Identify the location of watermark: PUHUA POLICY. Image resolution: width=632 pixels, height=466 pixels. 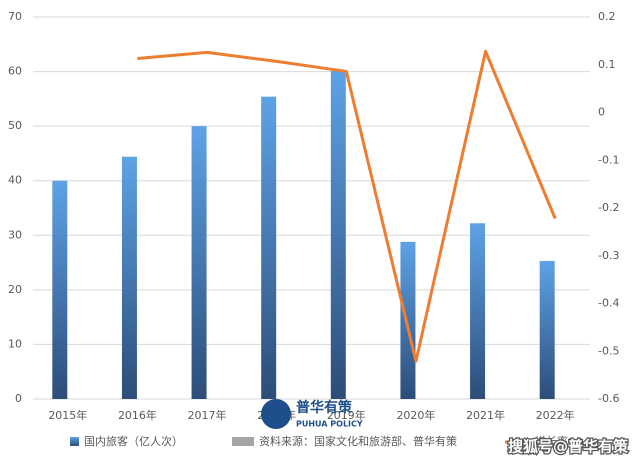
(329, 424).